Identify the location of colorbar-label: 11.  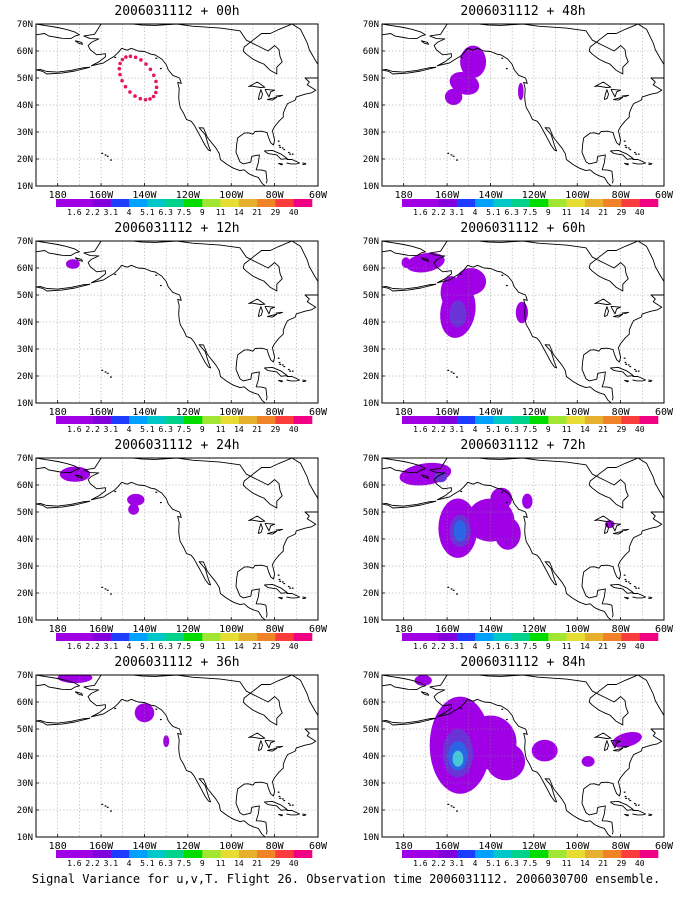
(567, 429).